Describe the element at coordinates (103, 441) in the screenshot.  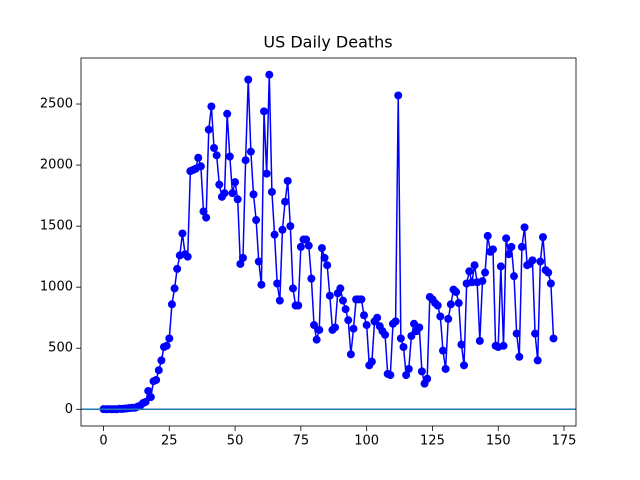
I see `x-tick-label: 0` at that location.